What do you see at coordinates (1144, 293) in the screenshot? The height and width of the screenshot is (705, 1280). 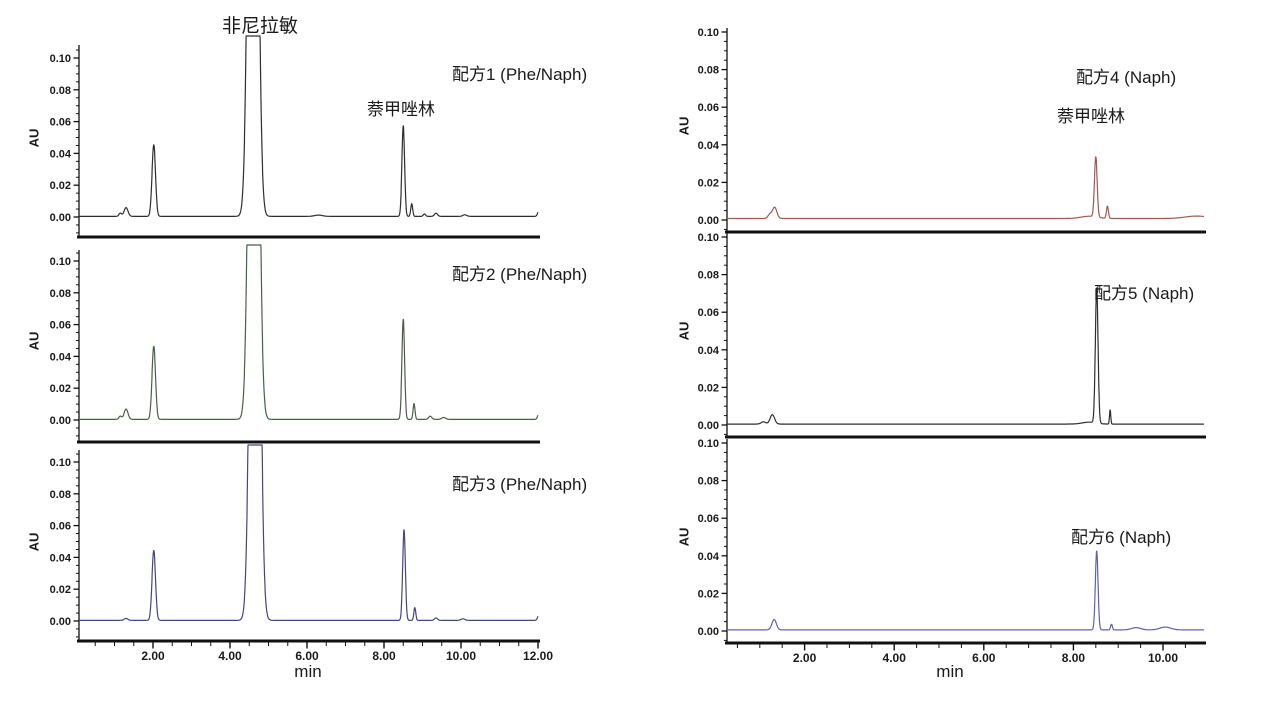 I see `plot-title-formulation-5: 配方5 (Naph)` at bounding box center [1144, 293].